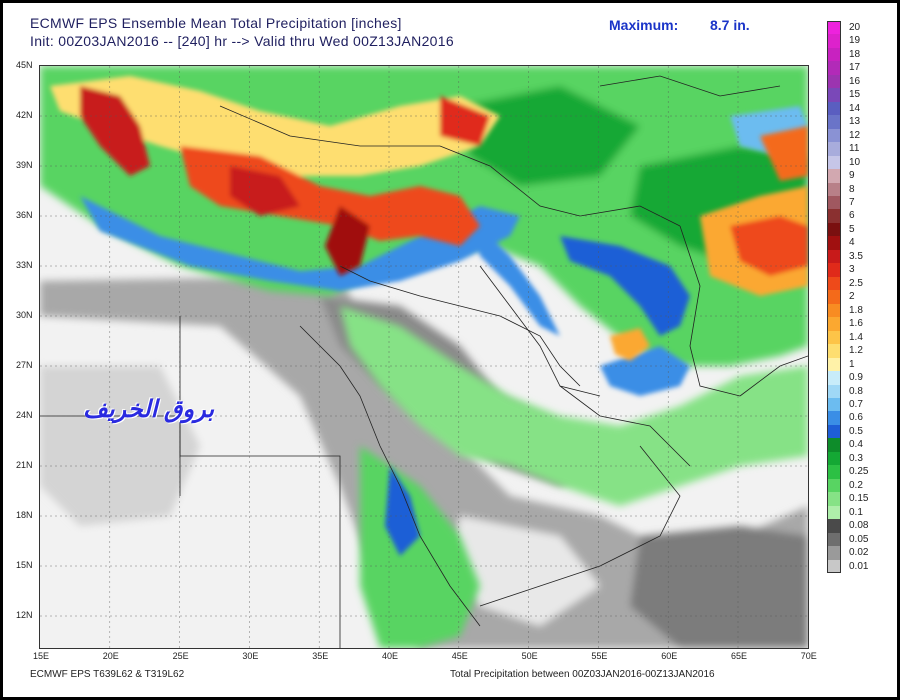  Describe the element at coordinates (41, 656) in the screenshot. I see `lon-label: 15E` at that location.